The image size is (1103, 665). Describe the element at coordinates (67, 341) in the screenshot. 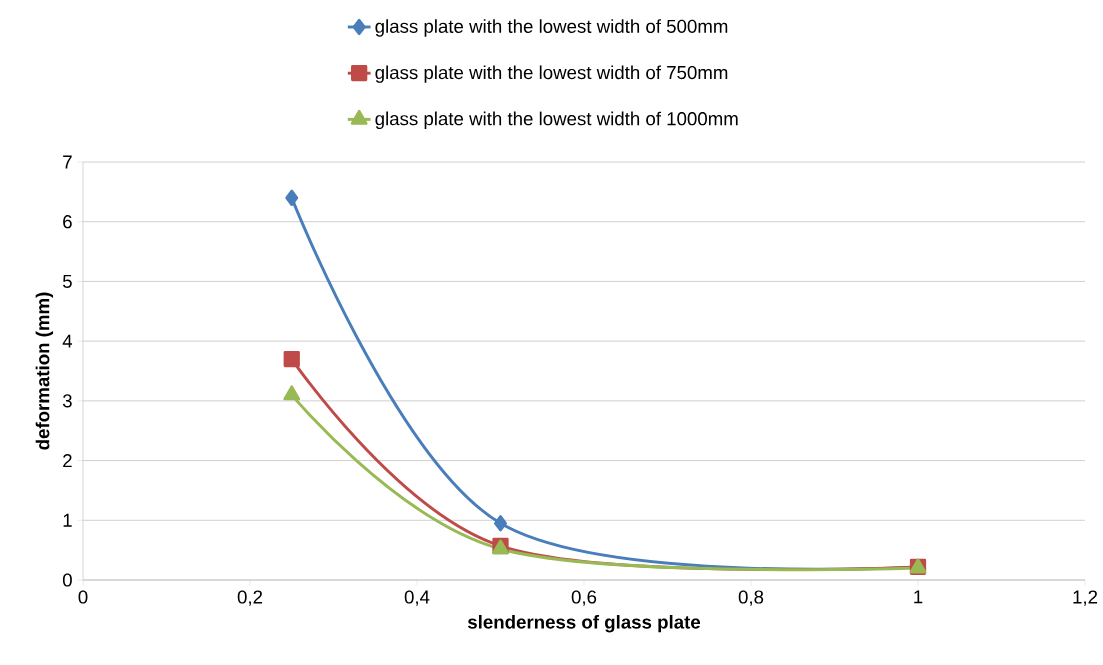

I see `y-tick-label: 4` at that location.